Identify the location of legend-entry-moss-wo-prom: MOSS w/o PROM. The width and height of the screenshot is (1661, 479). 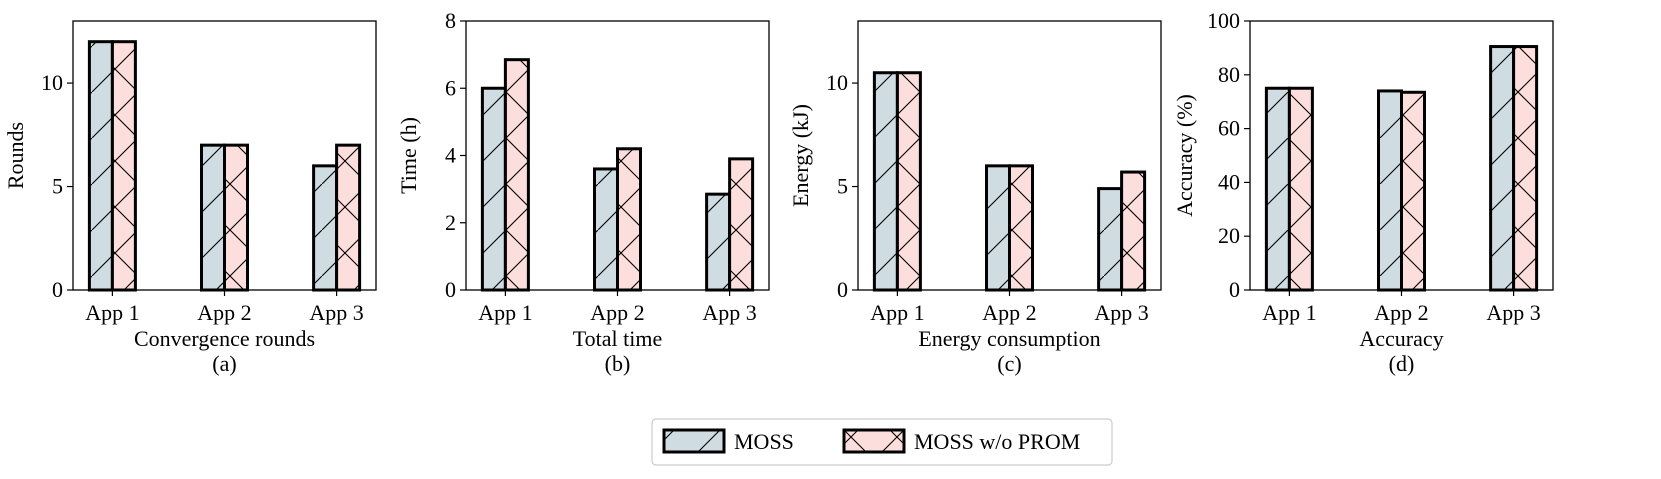
(961, 441).